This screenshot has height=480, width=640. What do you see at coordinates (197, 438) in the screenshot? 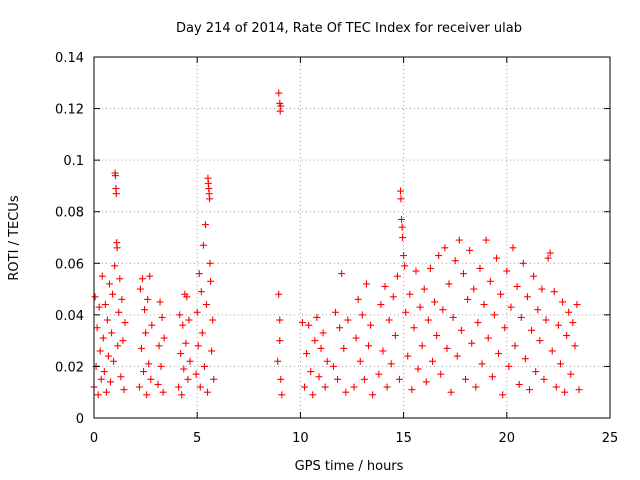
I see `x-tick-label: 5` at bounding box center [197, 438].